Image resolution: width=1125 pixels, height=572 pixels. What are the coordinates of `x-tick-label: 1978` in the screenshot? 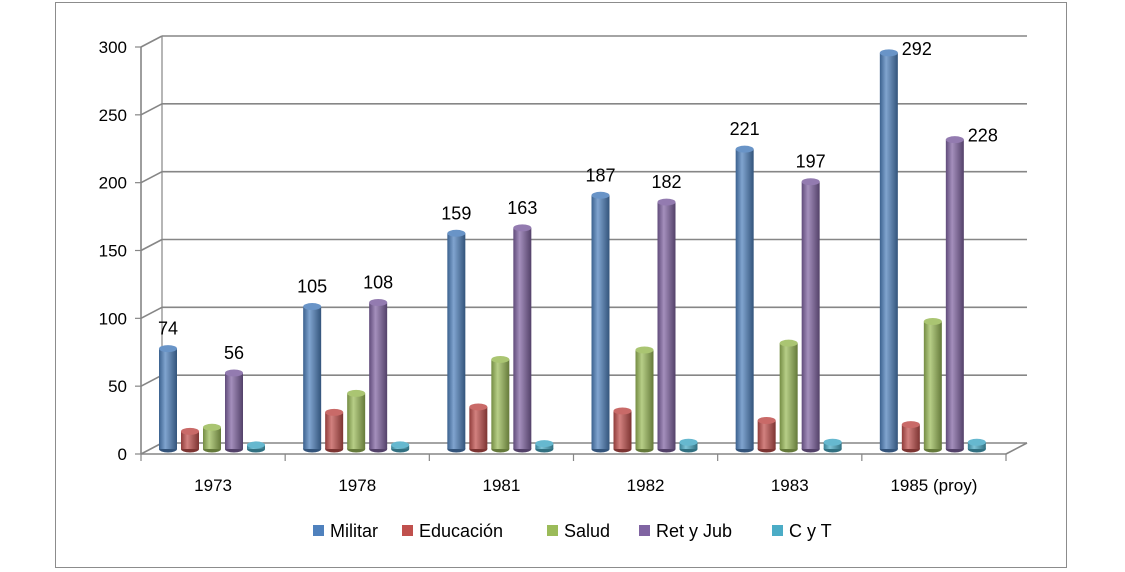 It's located at (357, 485).